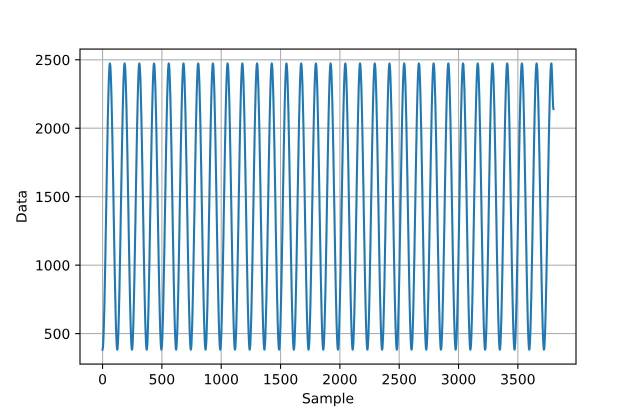  Describe the element at coordinates (102, 379) in the screenshot. I see `x-tick-label: 0` at that location.